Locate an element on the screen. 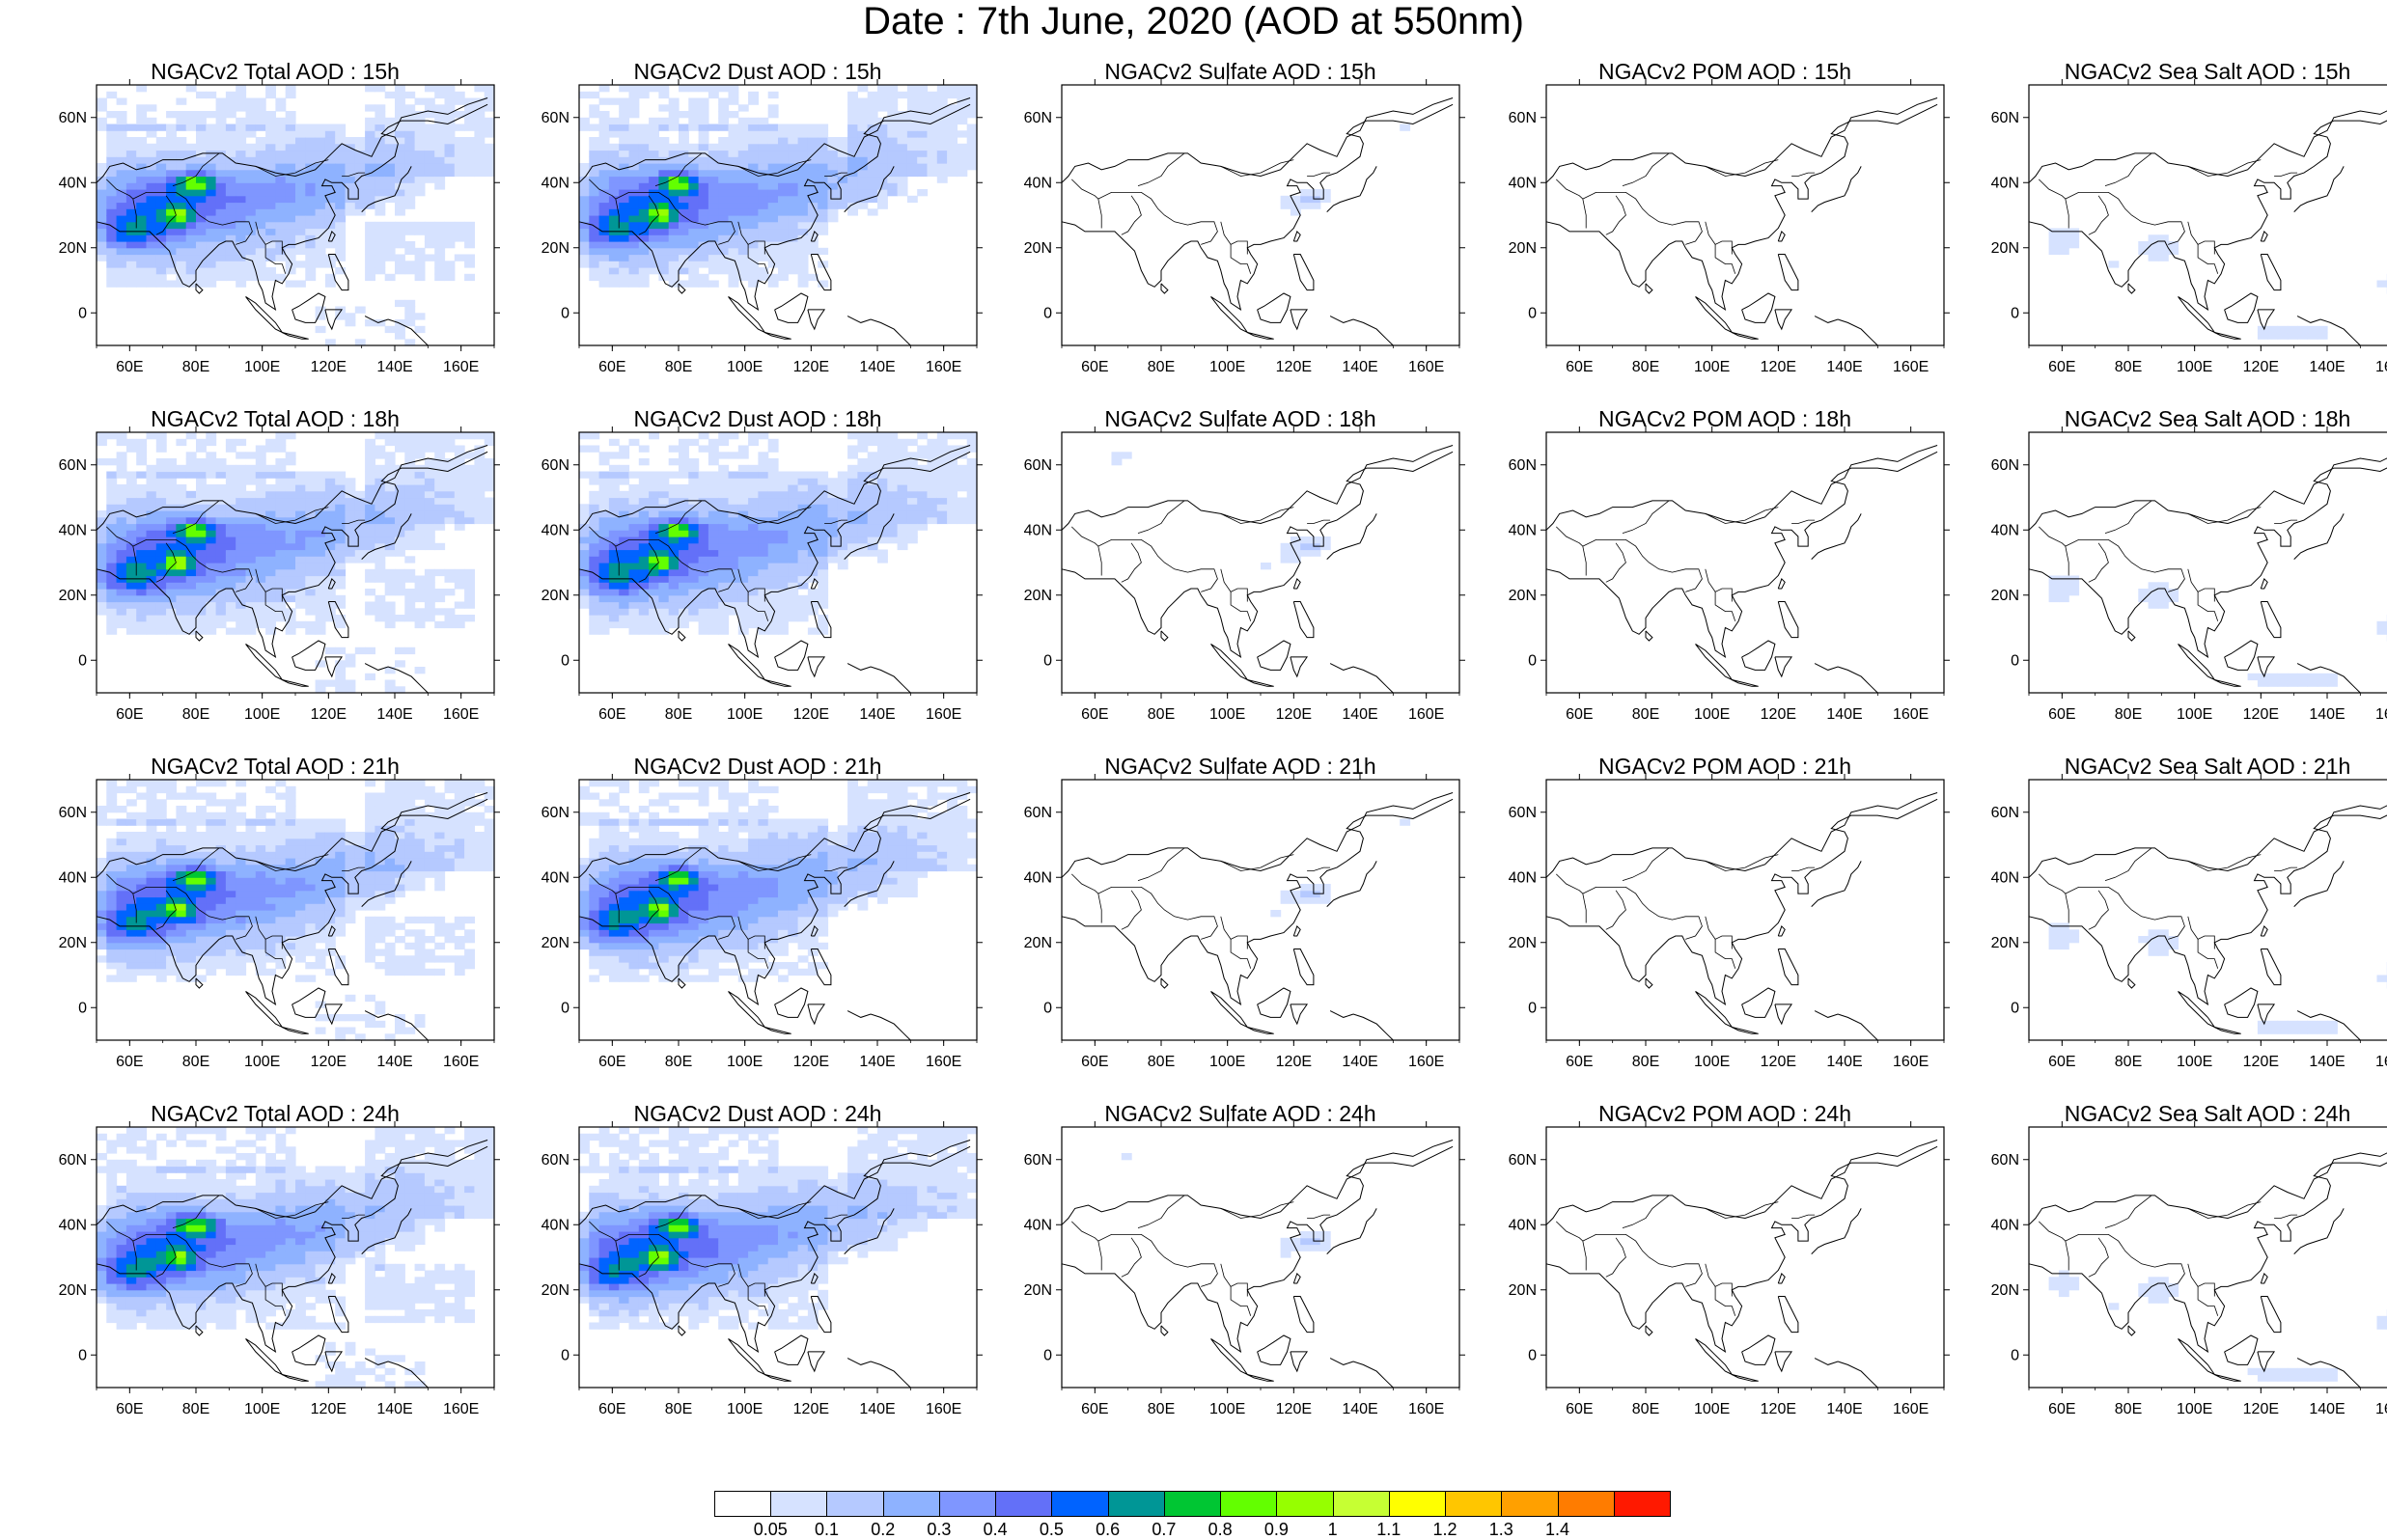  colorbar-label: 0.8 is located at coordinates (1220, 1530).